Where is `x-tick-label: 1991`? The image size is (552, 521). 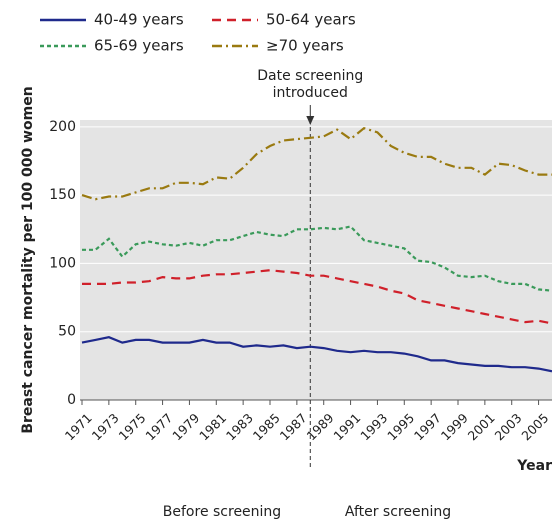
x-tick-label: 1991 is located at coordinates (346, 426).